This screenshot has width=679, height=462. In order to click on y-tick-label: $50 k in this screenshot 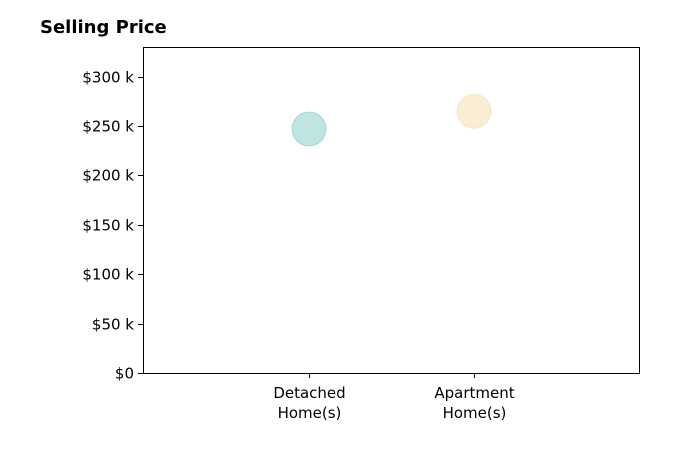, I will do `click(113, 325)`.